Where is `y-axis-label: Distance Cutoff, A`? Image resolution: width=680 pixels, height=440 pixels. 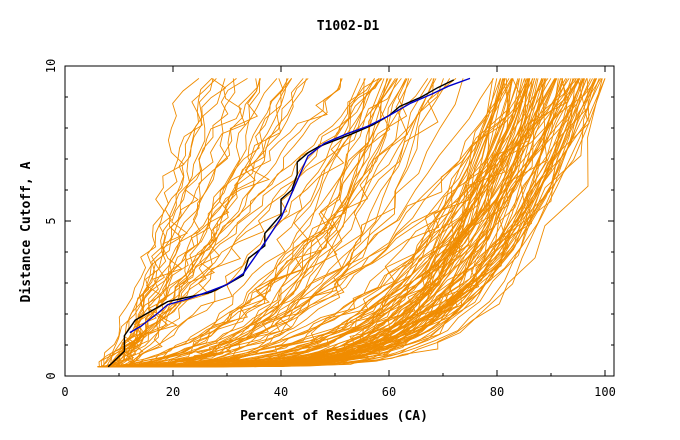 y-axis-label: Distance Cutoff, A is located at coordinates (26, 231).